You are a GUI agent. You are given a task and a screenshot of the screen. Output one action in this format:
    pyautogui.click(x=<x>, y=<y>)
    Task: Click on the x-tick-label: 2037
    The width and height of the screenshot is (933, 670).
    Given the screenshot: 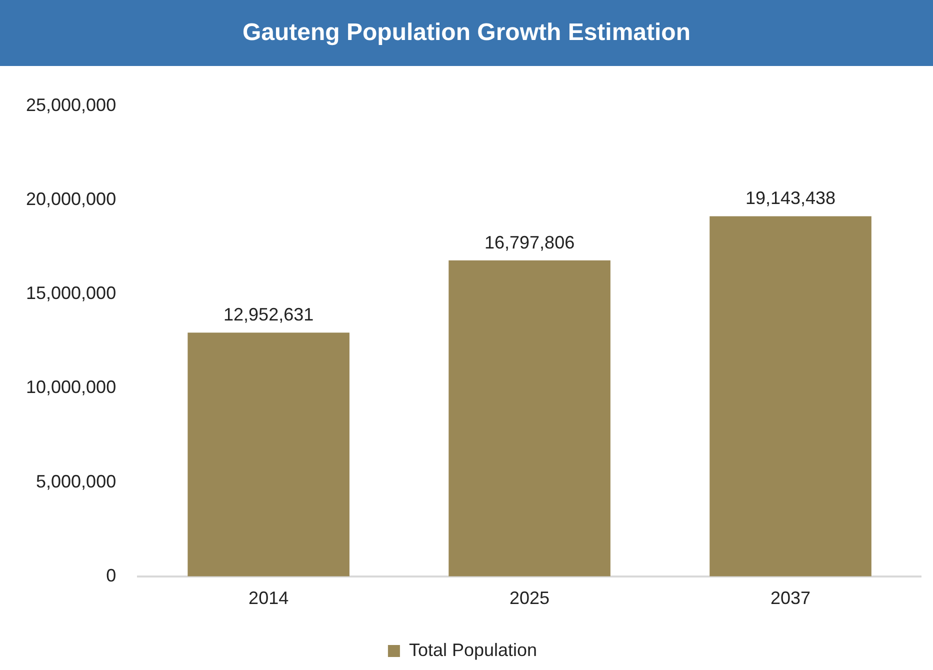 What is the action you would take?
    pyautogui.click(x=790, y=598)
    